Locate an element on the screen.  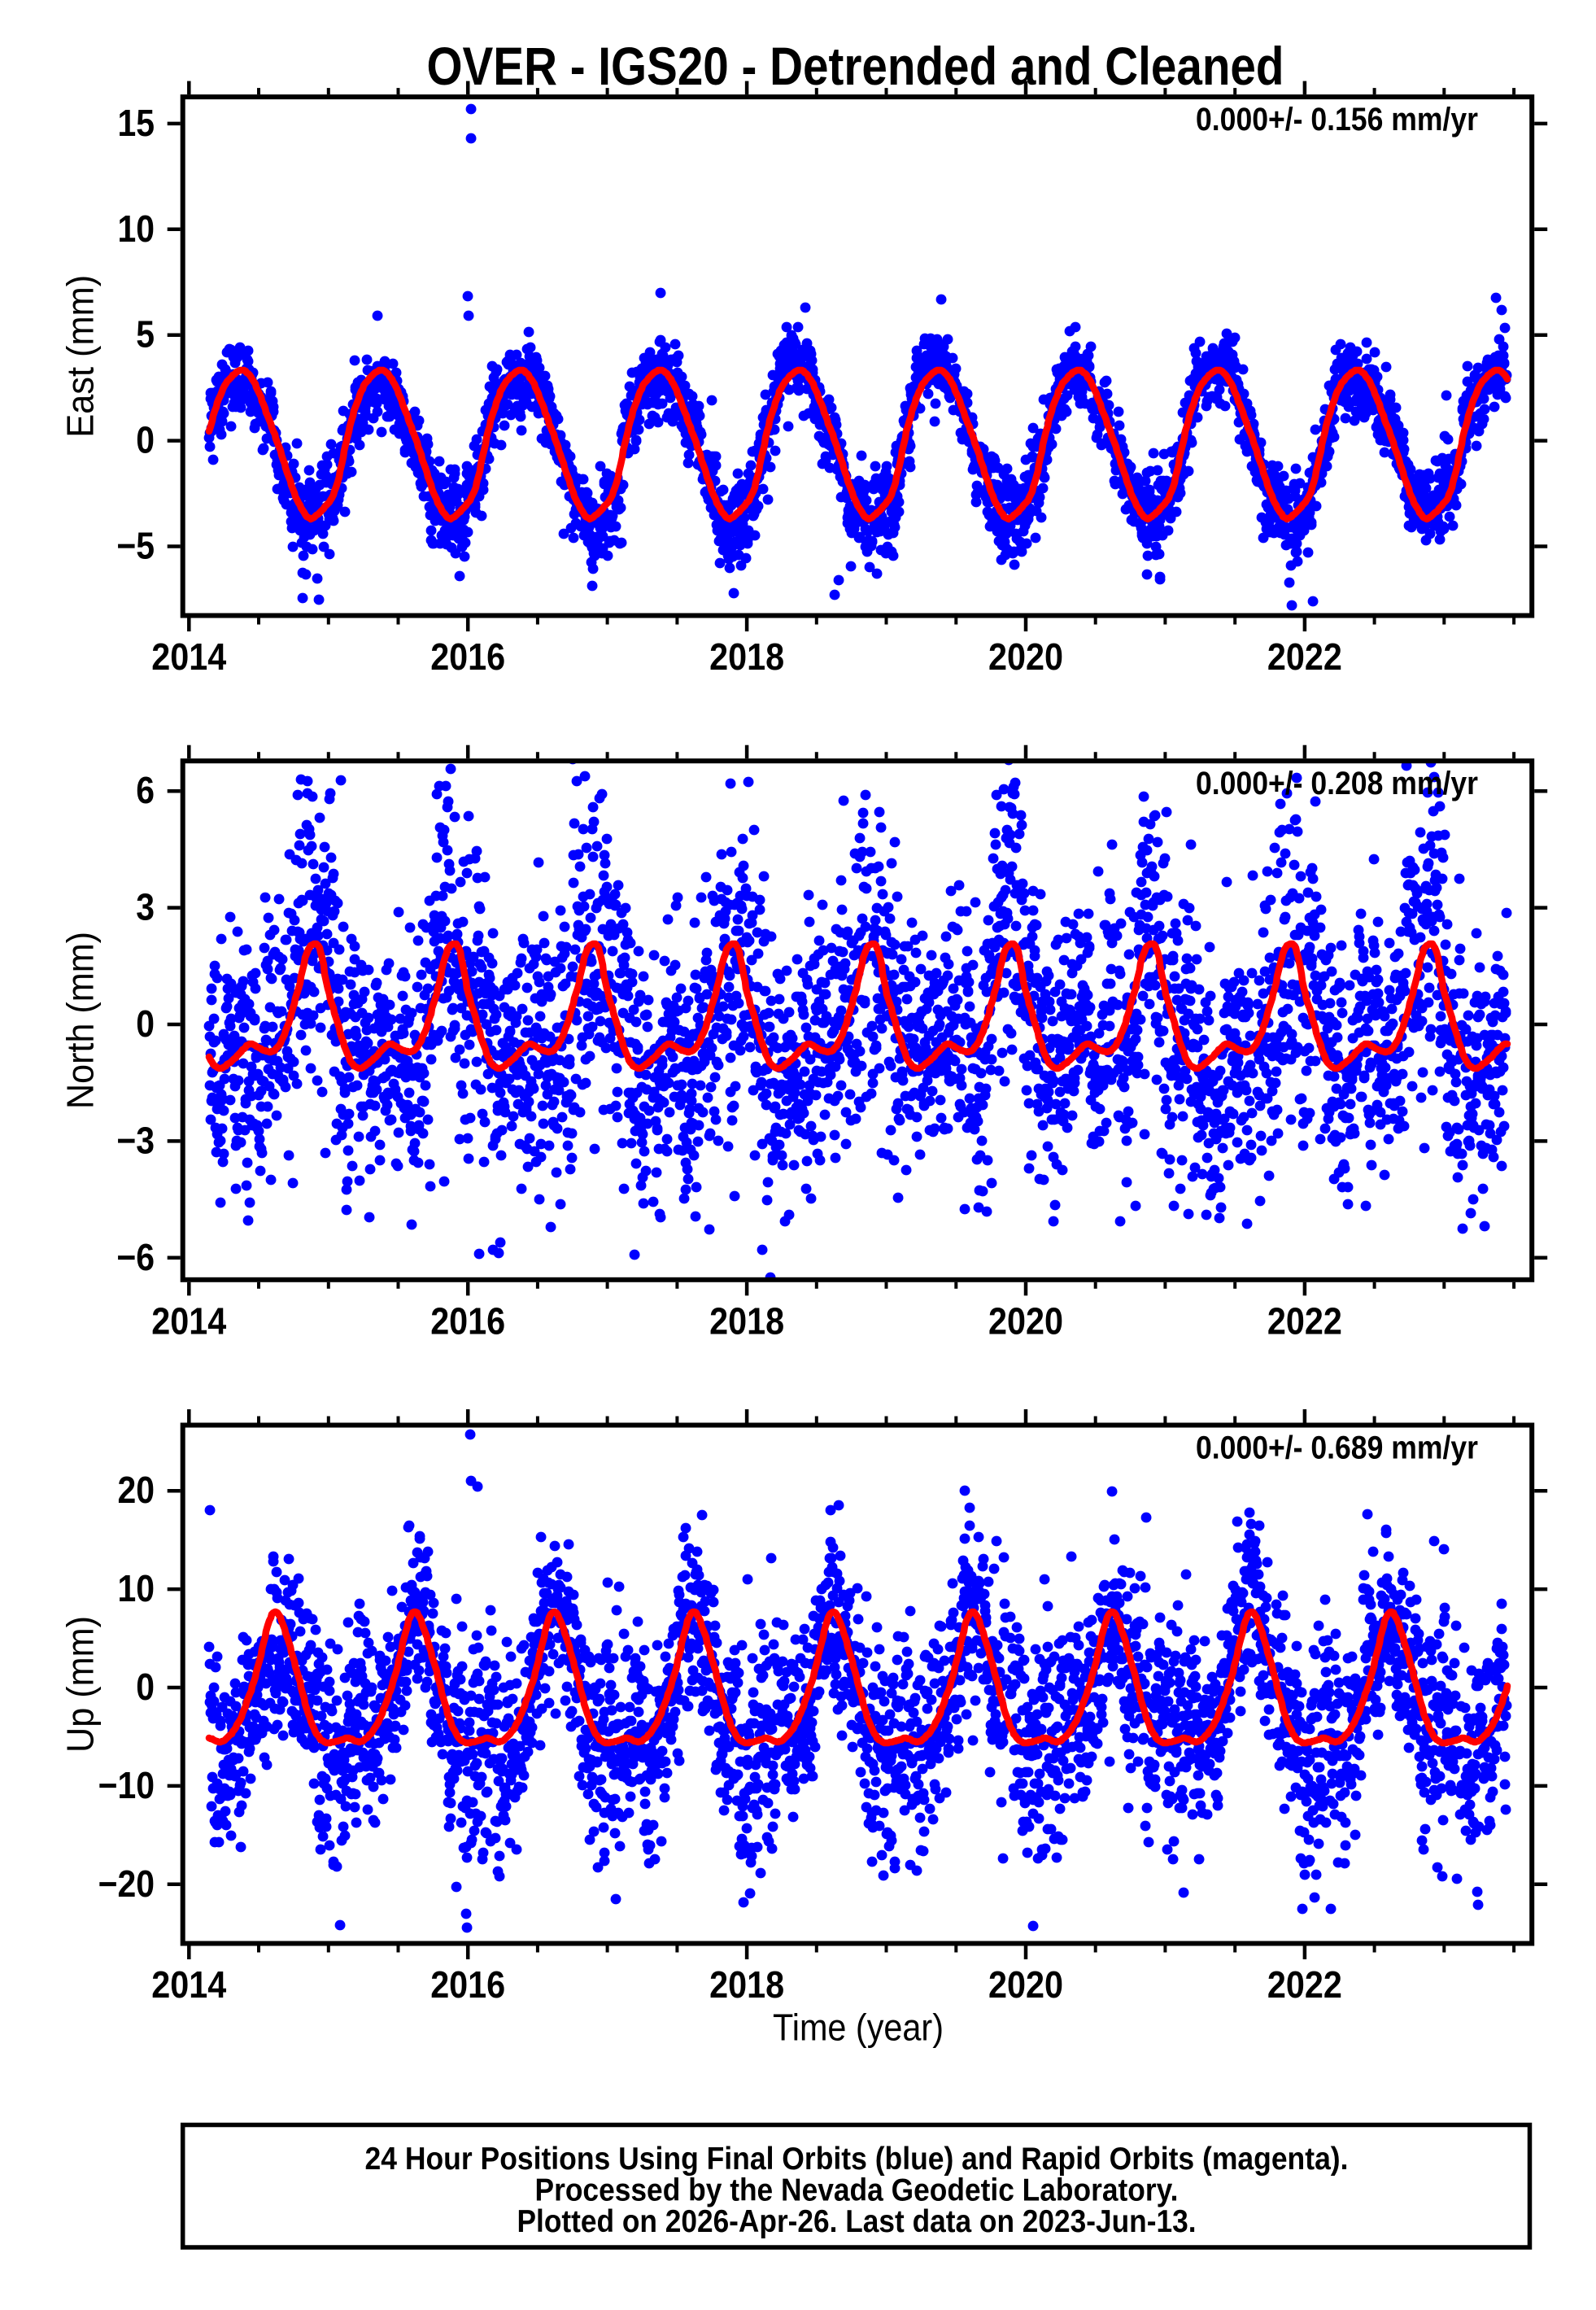
svg-text: 0.000+/- 0.208 mm/yr is located at coordinates (1337, 784).